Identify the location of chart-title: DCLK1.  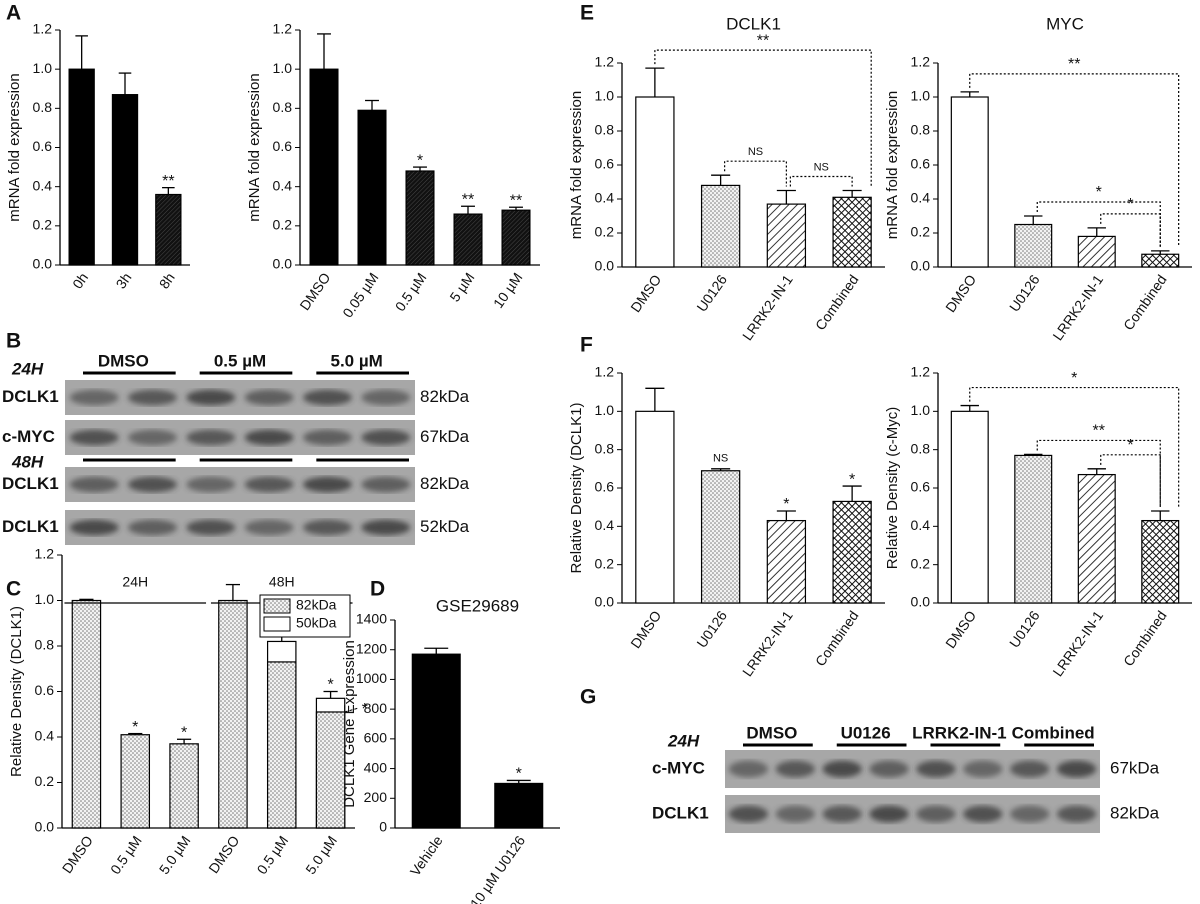
(753, 23).